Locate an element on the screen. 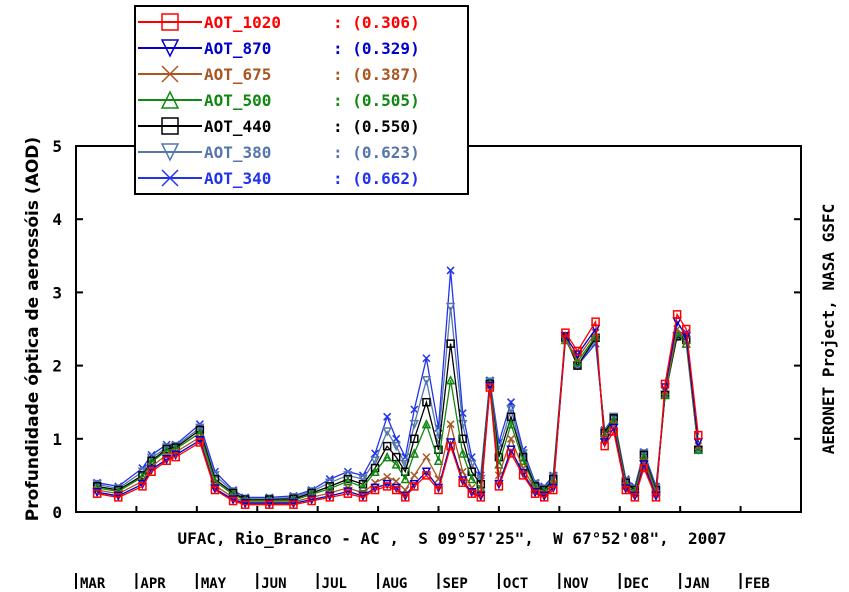 The image size is (849, 592). month-label: SEP is located at coordinates (455, 584).